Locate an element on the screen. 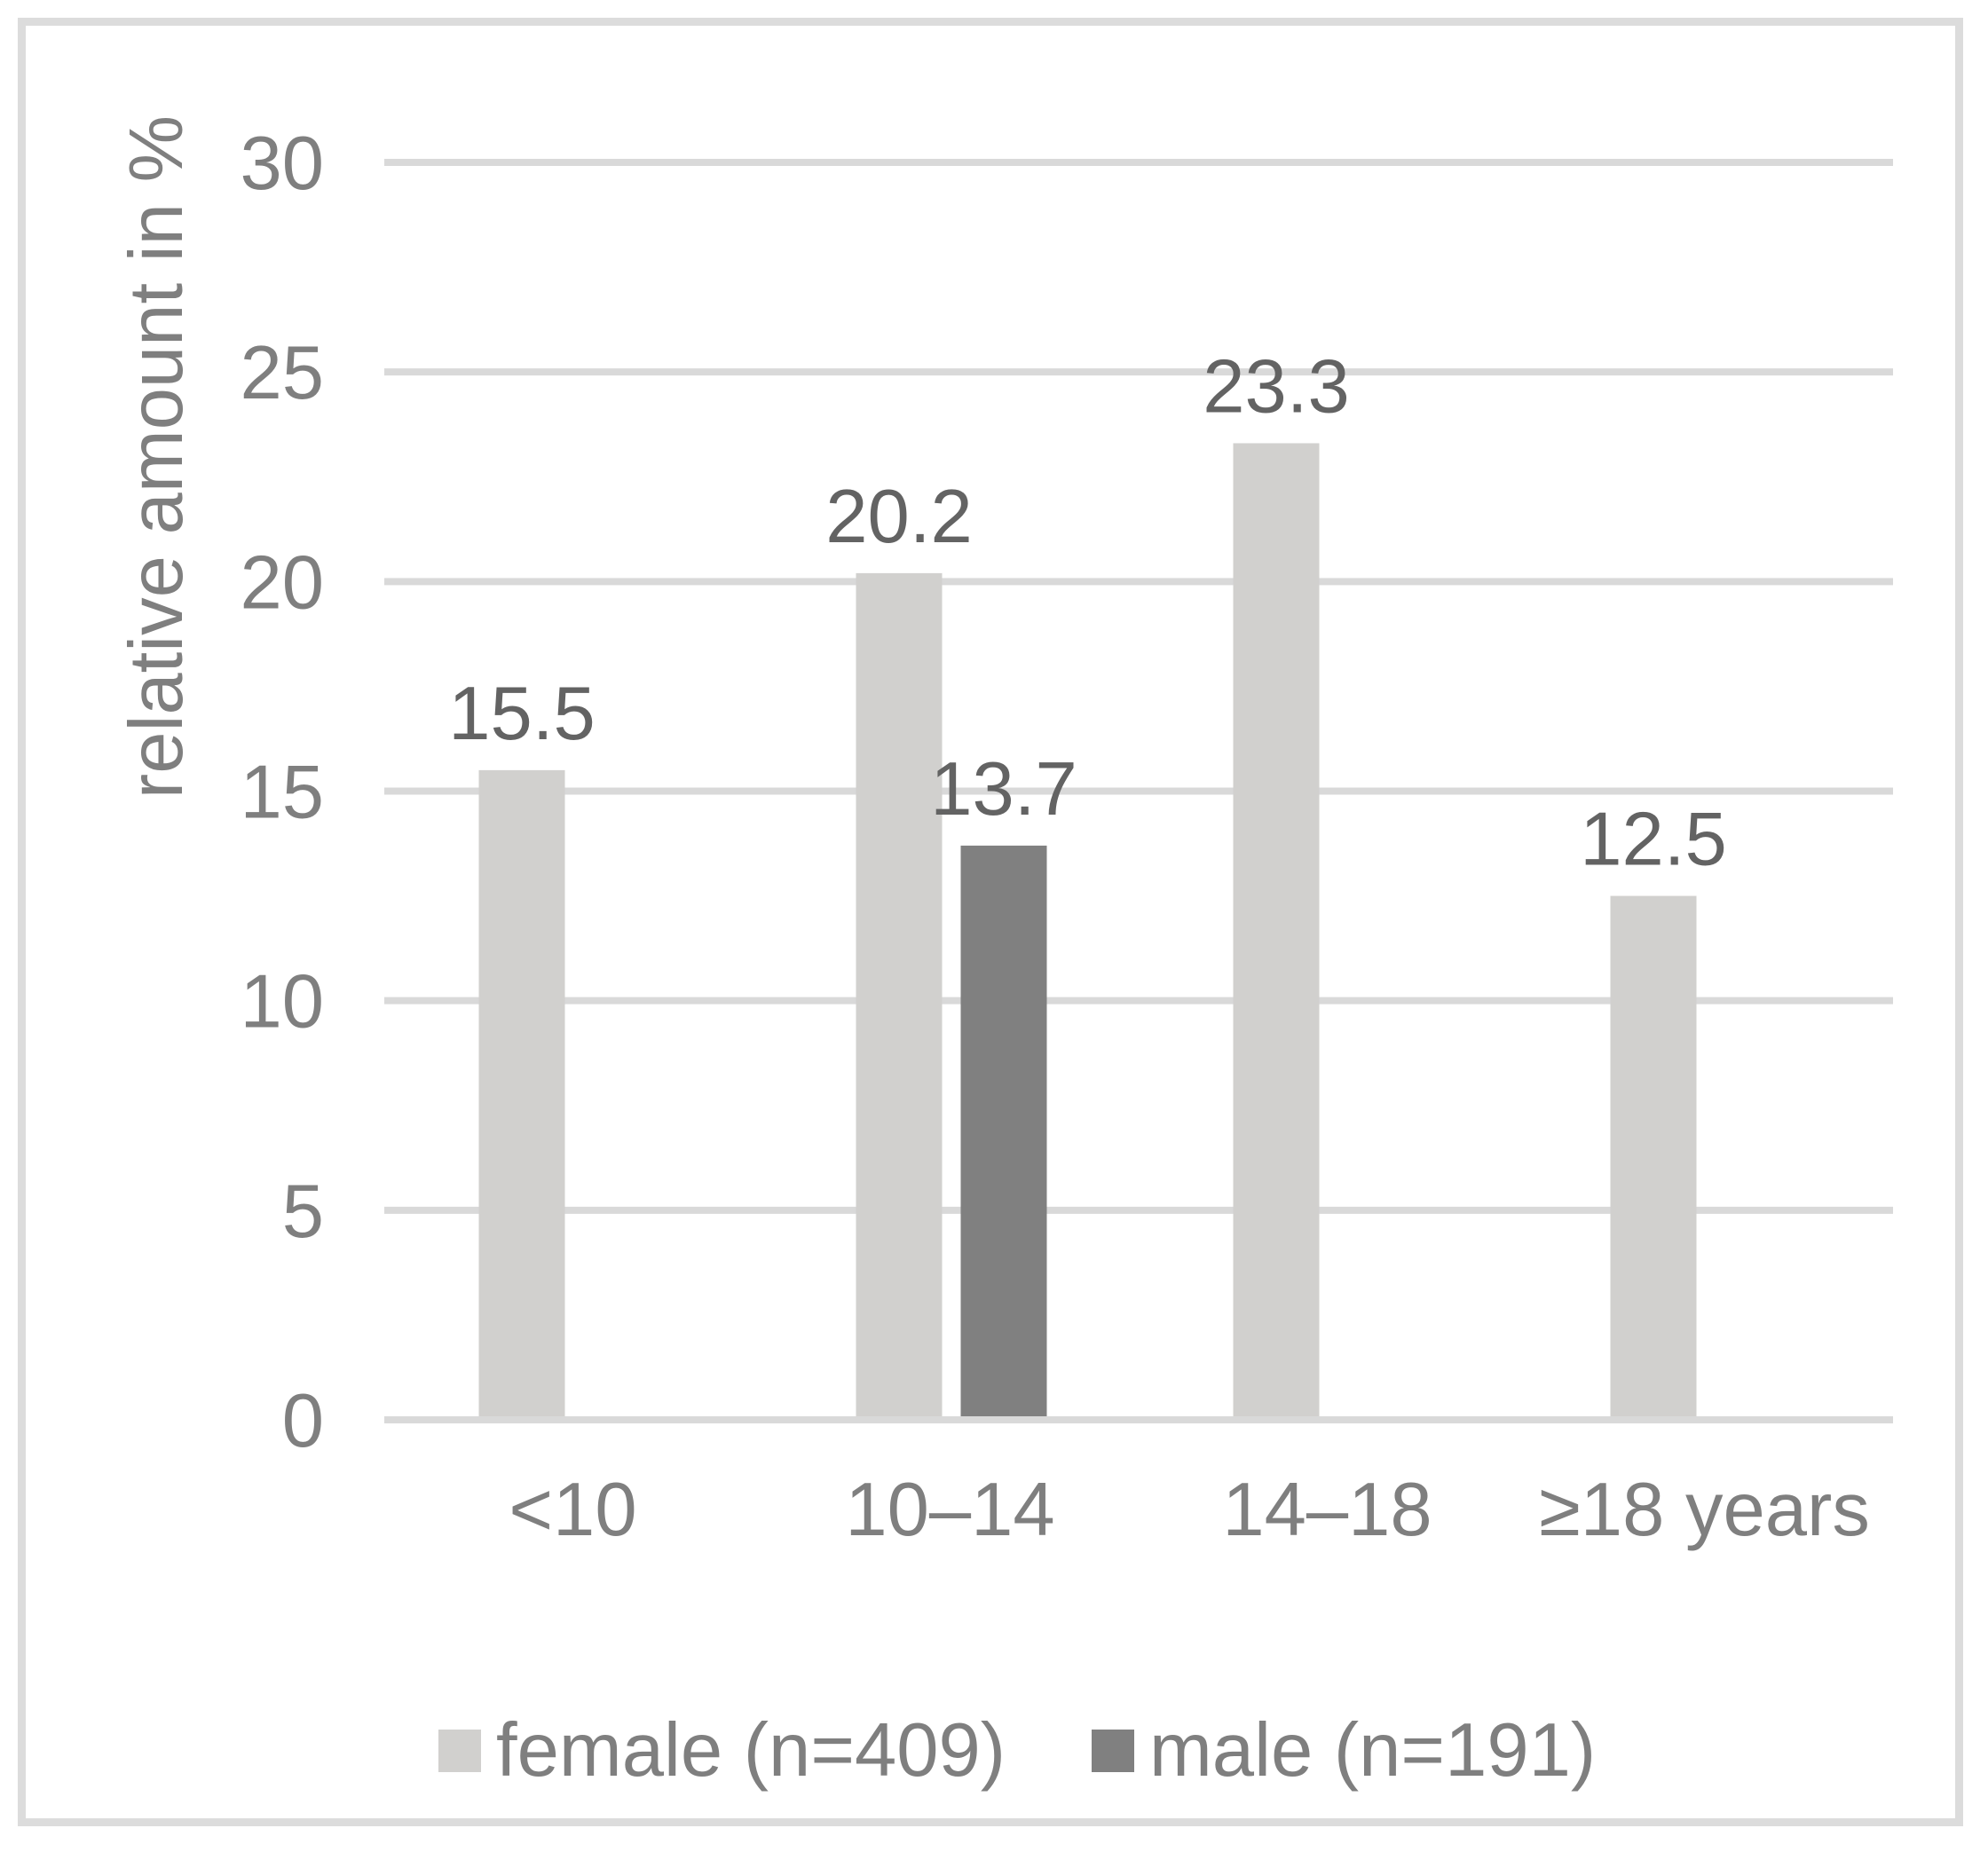  y-tick-label-0: 0 is located at coordinates (303, 1421).